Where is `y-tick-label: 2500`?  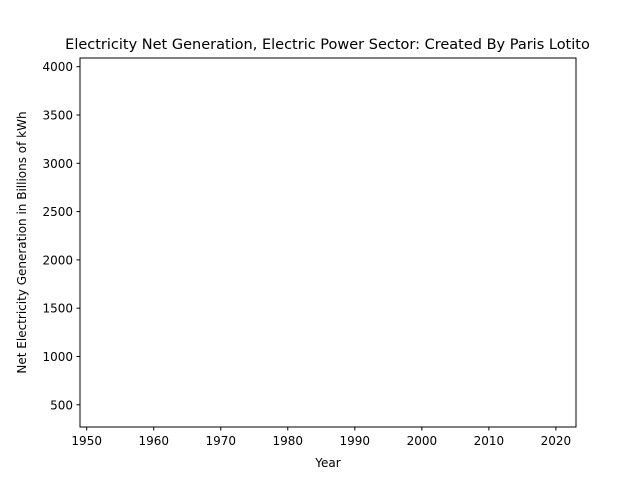
y-tick-label: 2500 is located at coordinates (57, 212).